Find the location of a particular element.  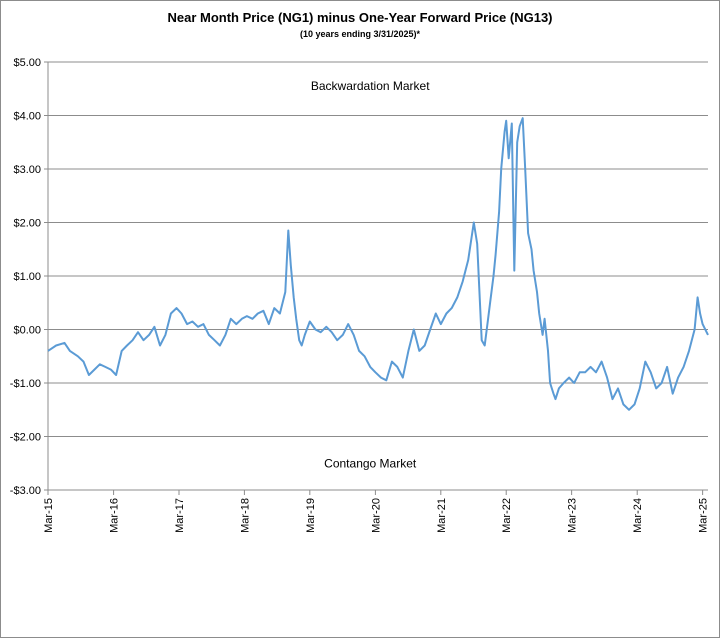

annotation-label: Contango Market is located at coordinates (370, 463).